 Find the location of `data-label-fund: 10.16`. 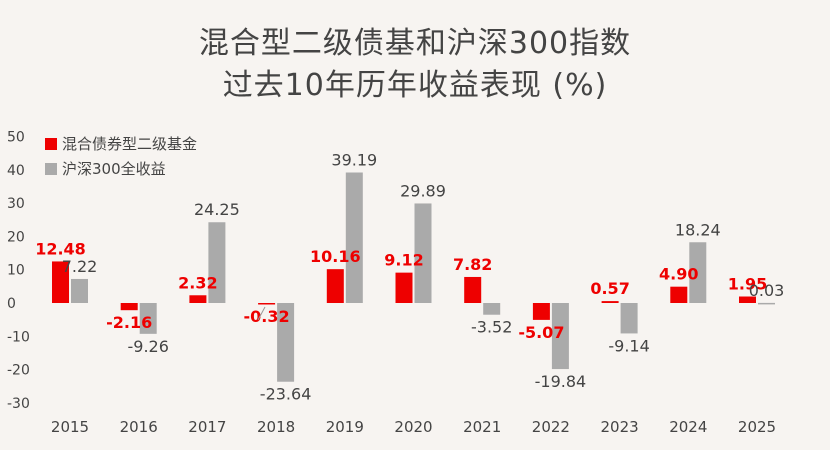

data-label-fund: 10.16 is located at coordinates (335, 256).